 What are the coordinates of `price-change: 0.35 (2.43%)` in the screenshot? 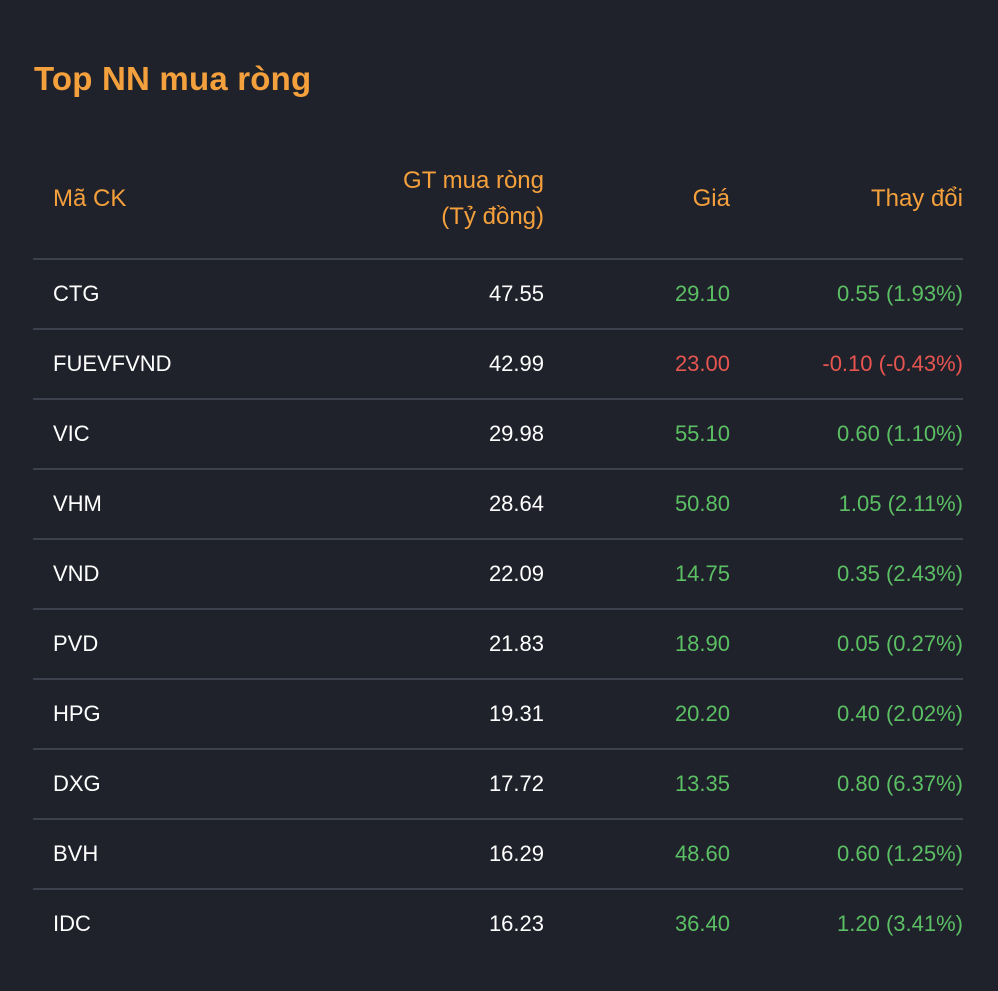 It's located at (900, 573).